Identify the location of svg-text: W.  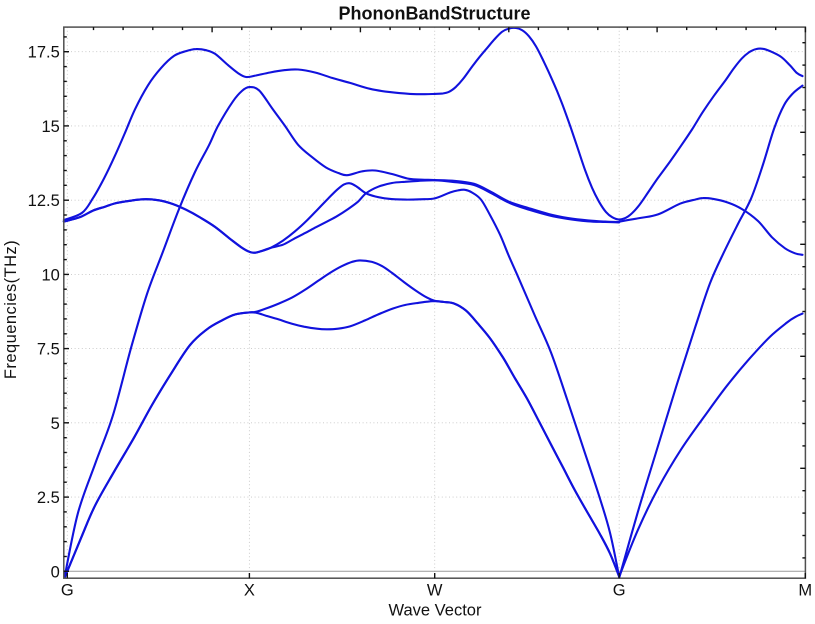
(435, 591).